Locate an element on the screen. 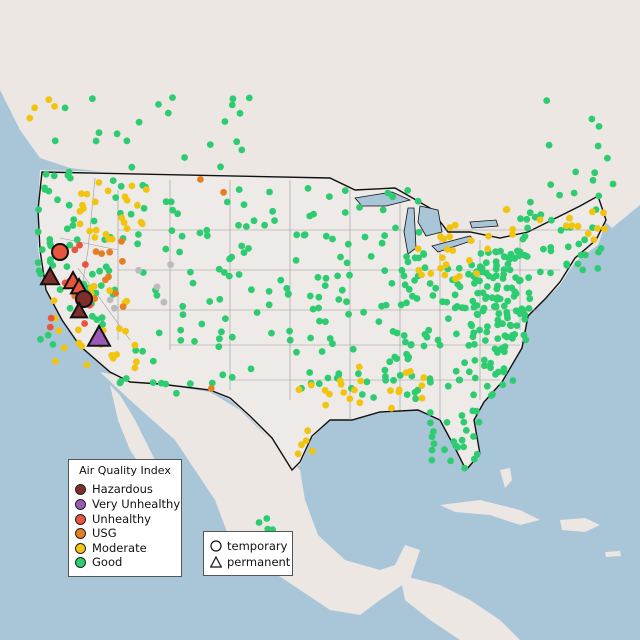 The height and width of the screenshot is (640, 640). legend-item-very-unhealthy: Very Unhealthy is located at coordinates (127, 504).